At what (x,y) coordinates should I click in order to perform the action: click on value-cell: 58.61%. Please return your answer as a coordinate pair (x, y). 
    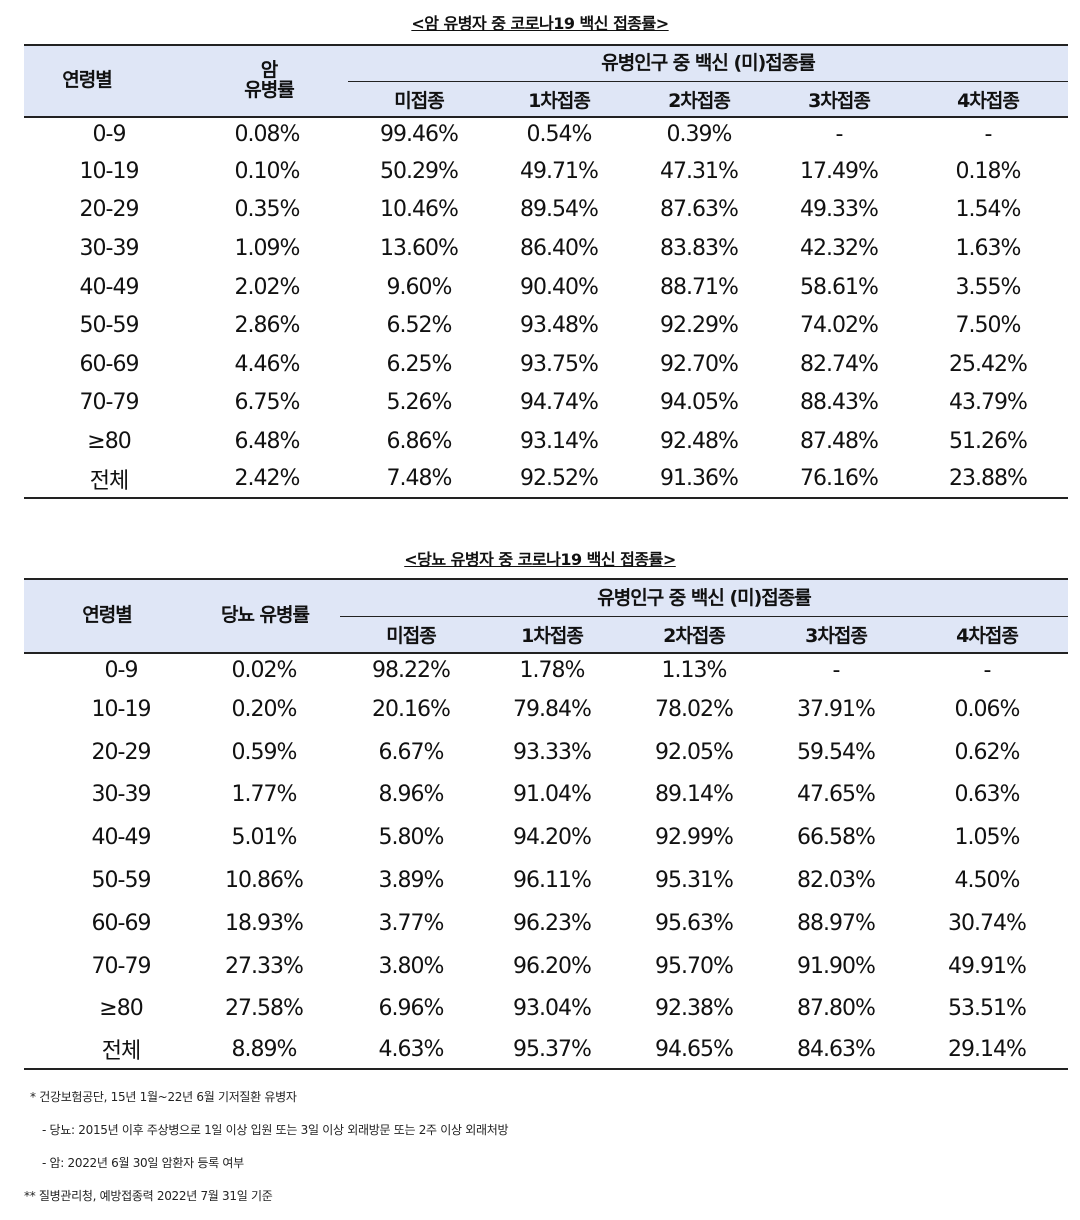
    Looking at the image, I should click on (839, 287).